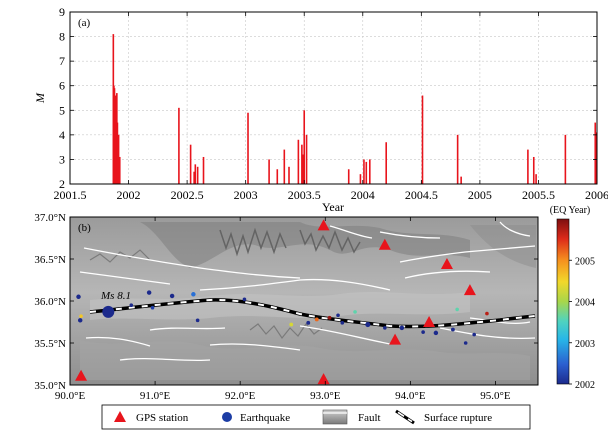 The width and height of the screenshot is (608, 437). Describe the element at coordinates (155, 396) in the screenshot. I see `lon-tick-label: 91.0°E` at that location.